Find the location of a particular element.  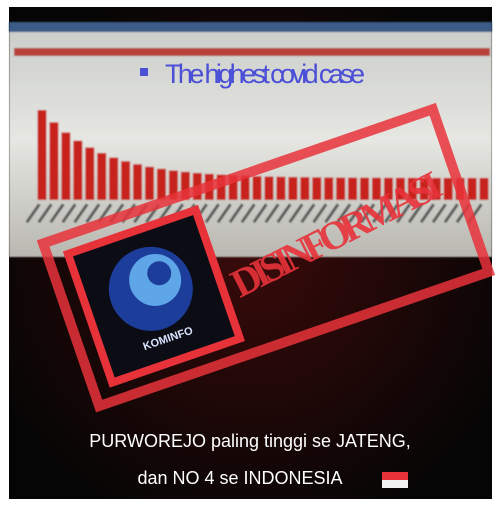

header-strip is located at coordinates (252, 52).